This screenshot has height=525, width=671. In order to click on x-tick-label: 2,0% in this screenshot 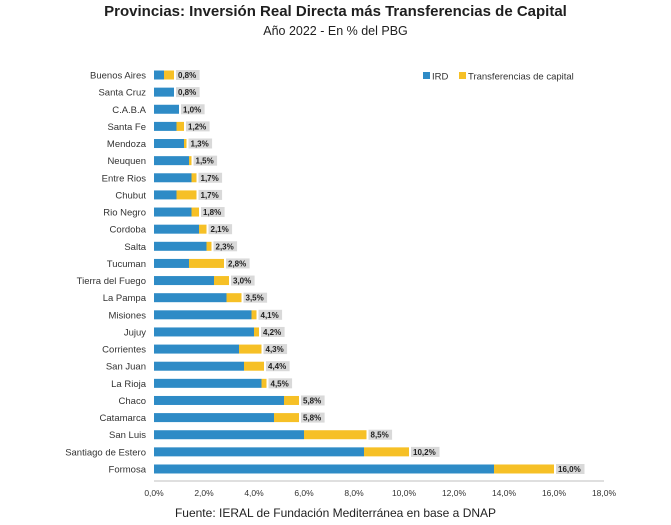, I will do `click(204, 493)`.